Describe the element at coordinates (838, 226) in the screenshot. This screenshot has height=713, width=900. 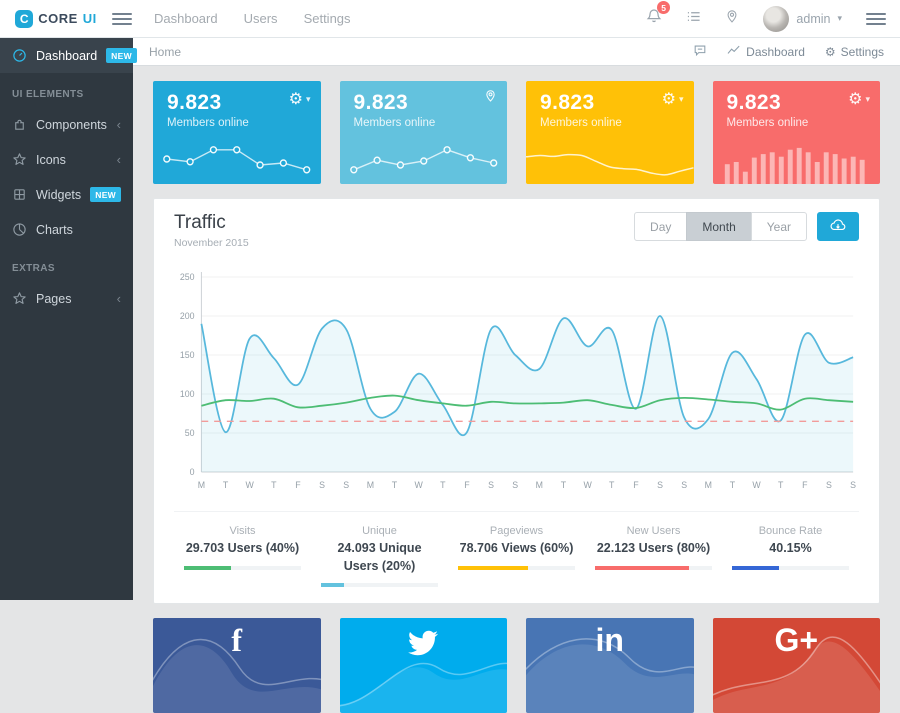
I see `download-button` at that location.